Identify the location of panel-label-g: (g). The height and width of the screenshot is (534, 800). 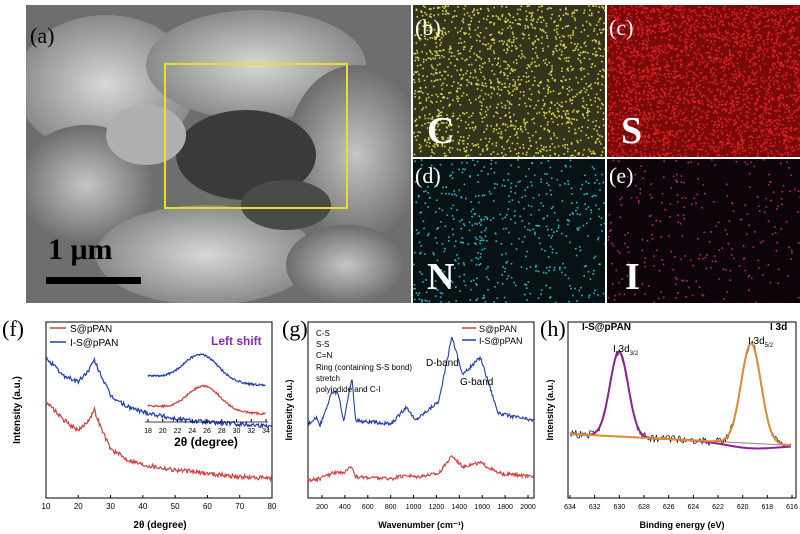
(295, 328).